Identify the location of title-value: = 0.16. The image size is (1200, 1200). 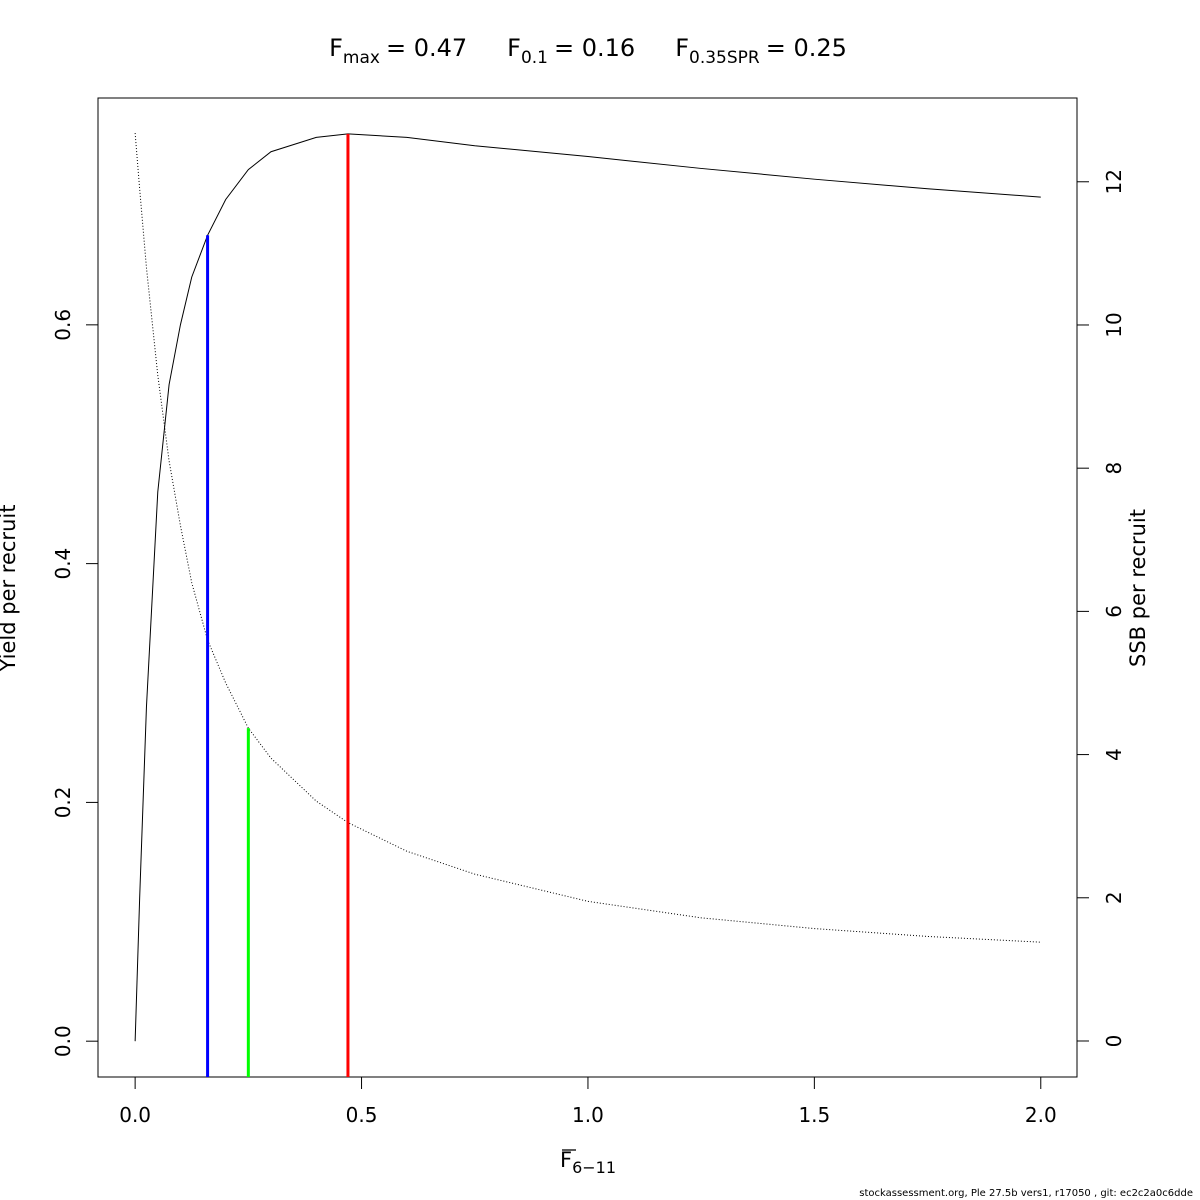
(594, 48).